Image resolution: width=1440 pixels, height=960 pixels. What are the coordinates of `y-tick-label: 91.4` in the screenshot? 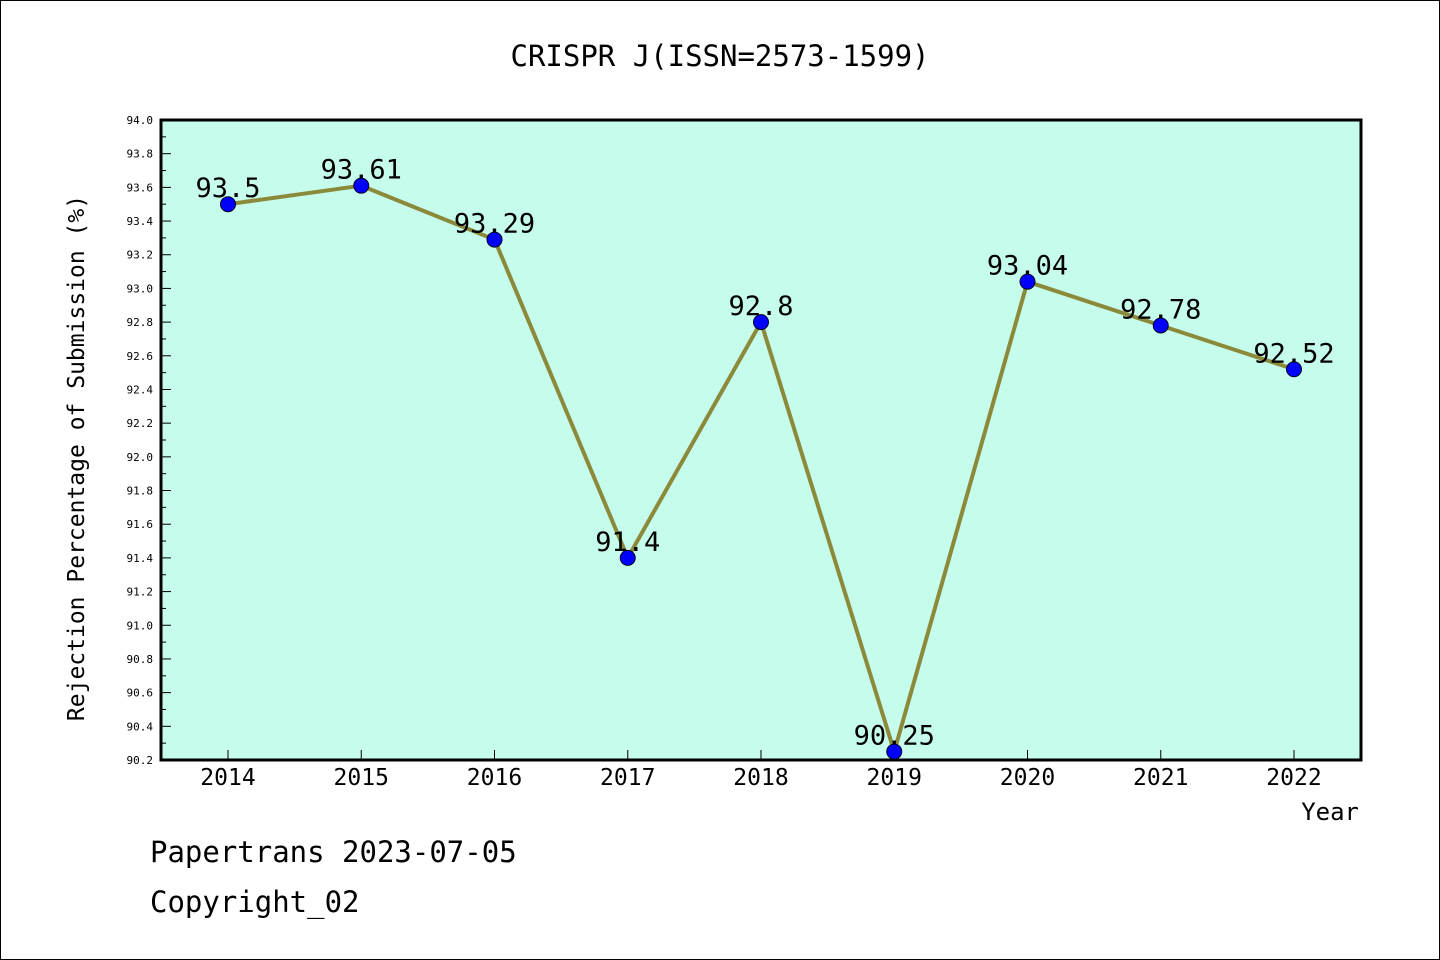 It's located at (140, 558).